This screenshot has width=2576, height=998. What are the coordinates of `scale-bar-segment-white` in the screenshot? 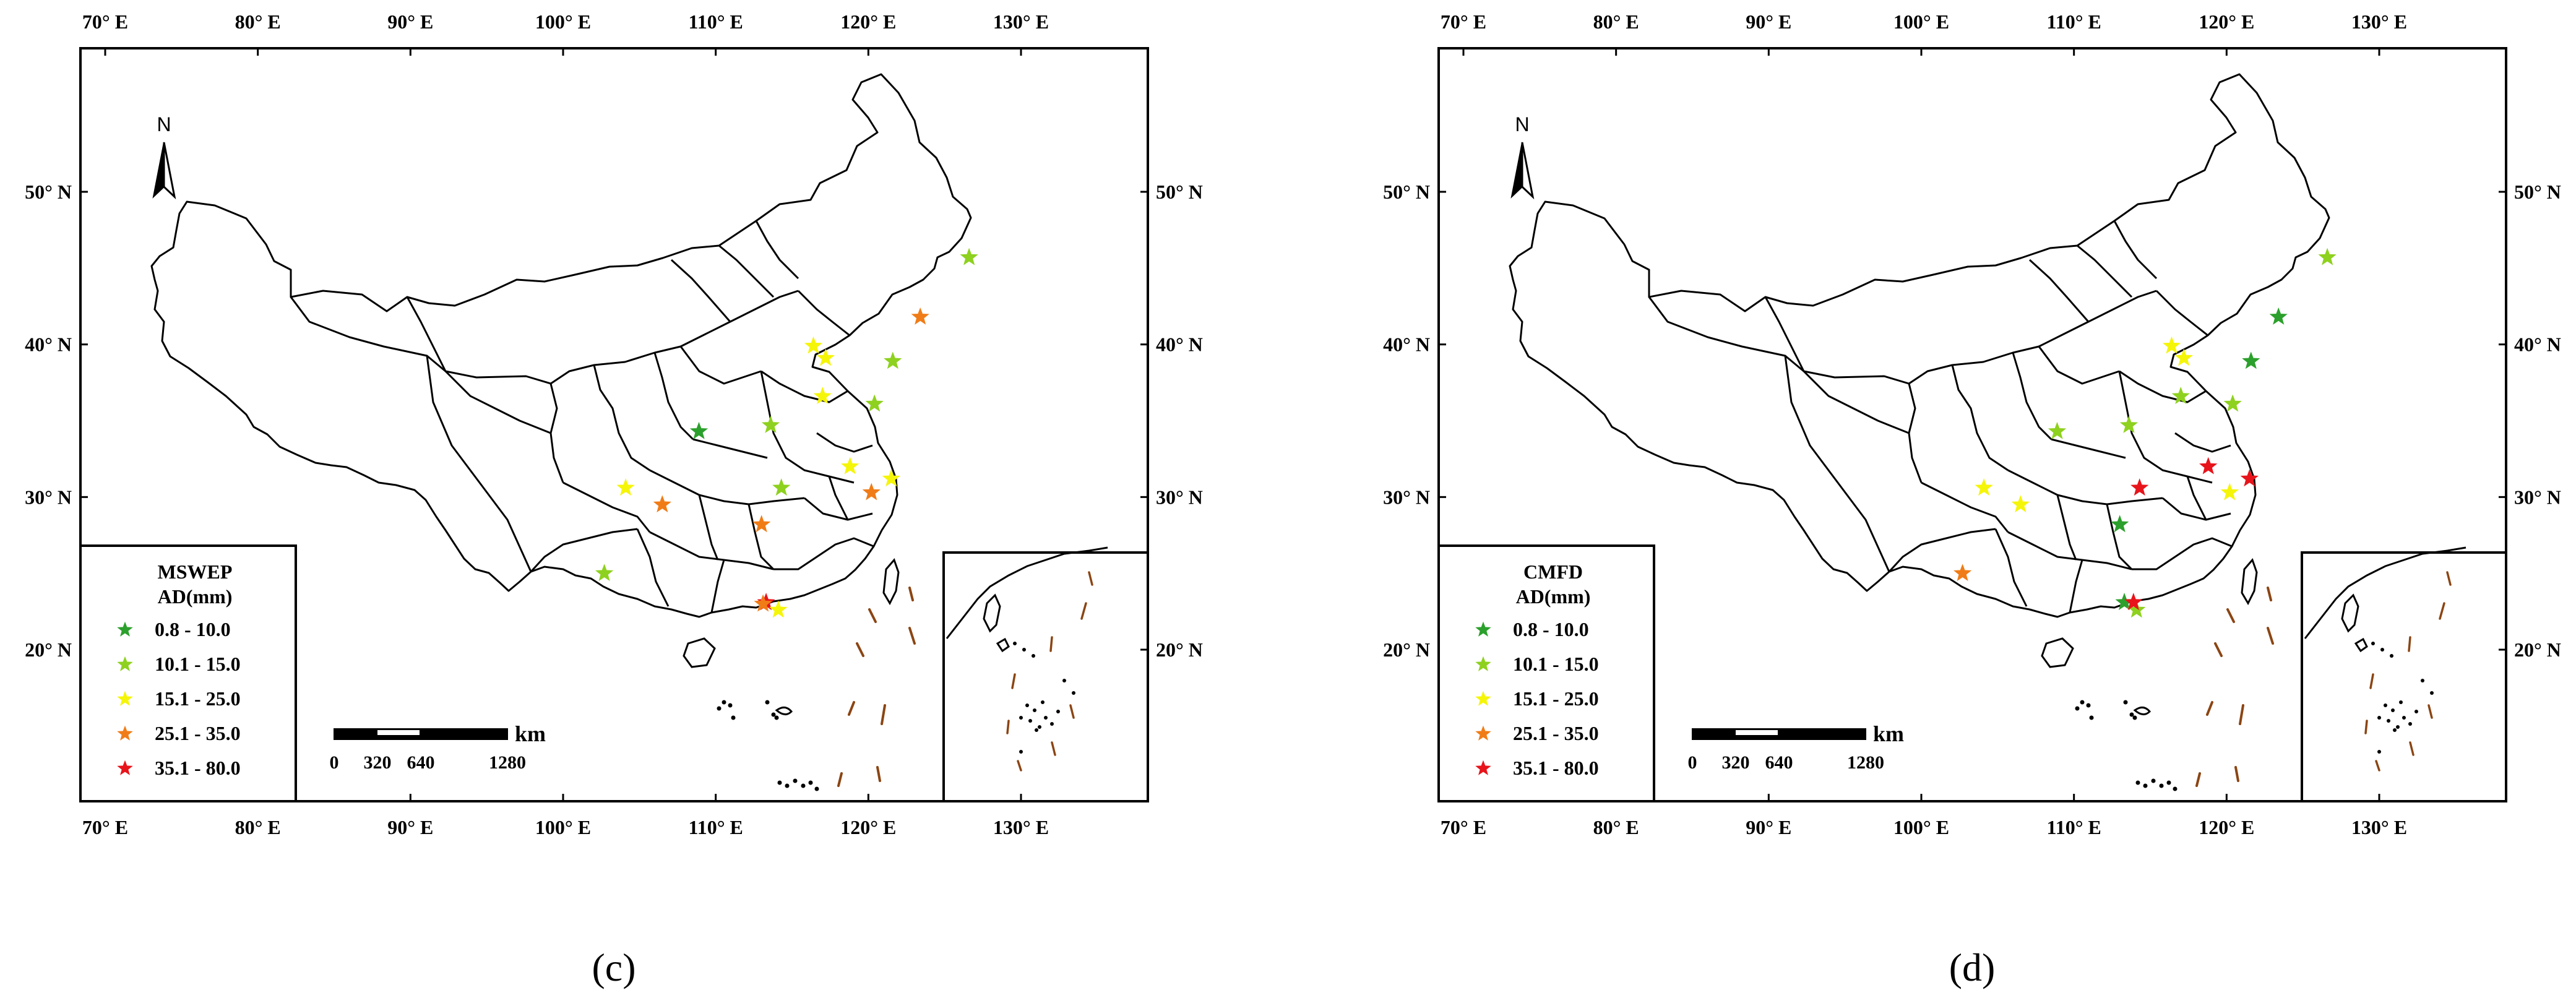 It's located at (398, 732).